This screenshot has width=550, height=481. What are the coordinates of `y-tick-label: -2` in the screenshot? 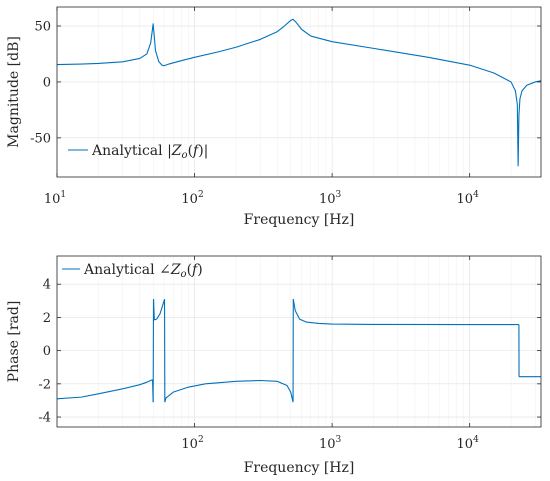 It's located at (44, 384).